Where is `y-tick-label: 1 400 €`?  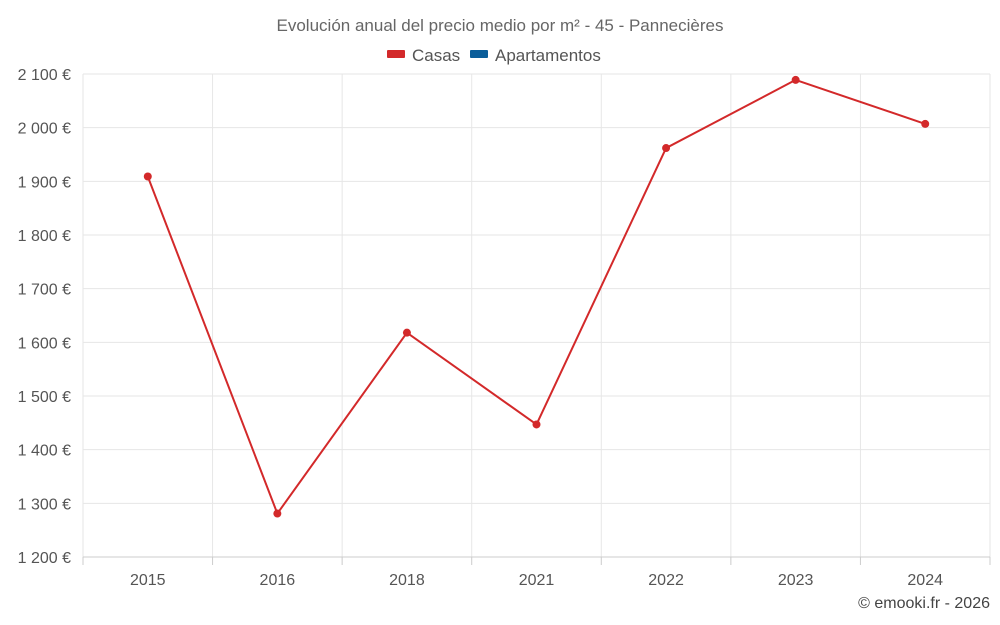 y-tick-label: 1 400 € is located at coordinates (44, 451).